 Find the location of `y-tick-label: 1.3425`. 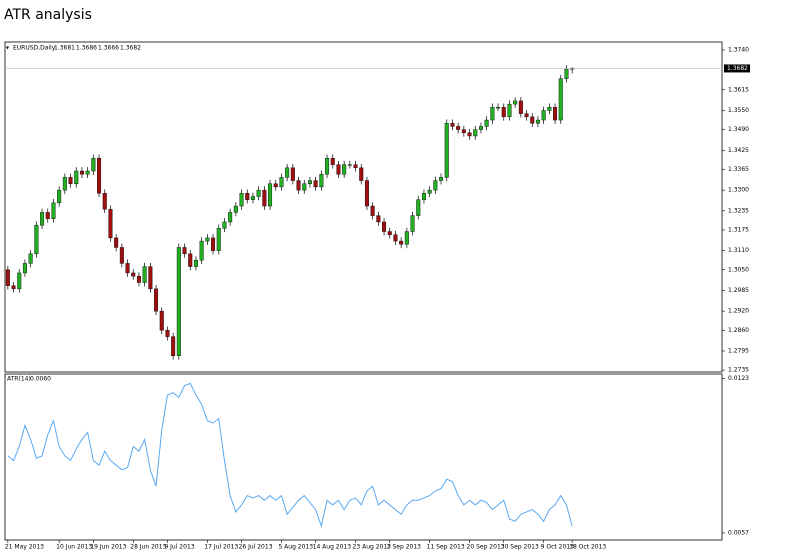

y-tick-label: 1.3425 is located at coordinates (738, 150).